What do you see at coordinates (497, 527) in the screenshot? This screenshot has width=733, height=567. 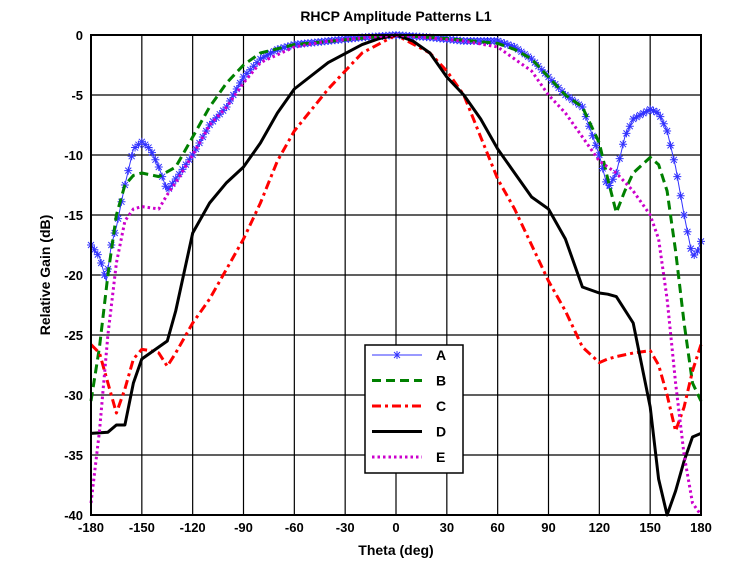 I see `x-tick-label: 60` at bounding box center [497, 527].